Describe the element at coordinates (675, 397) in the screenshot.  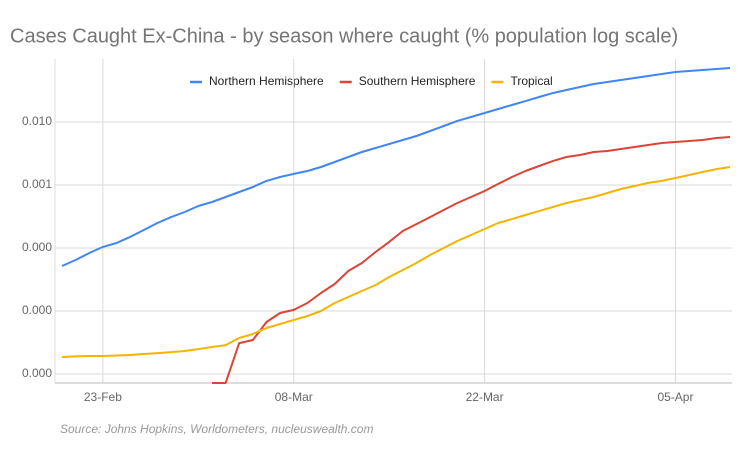
I see `x-tick-label: 05-Apr` at that location.